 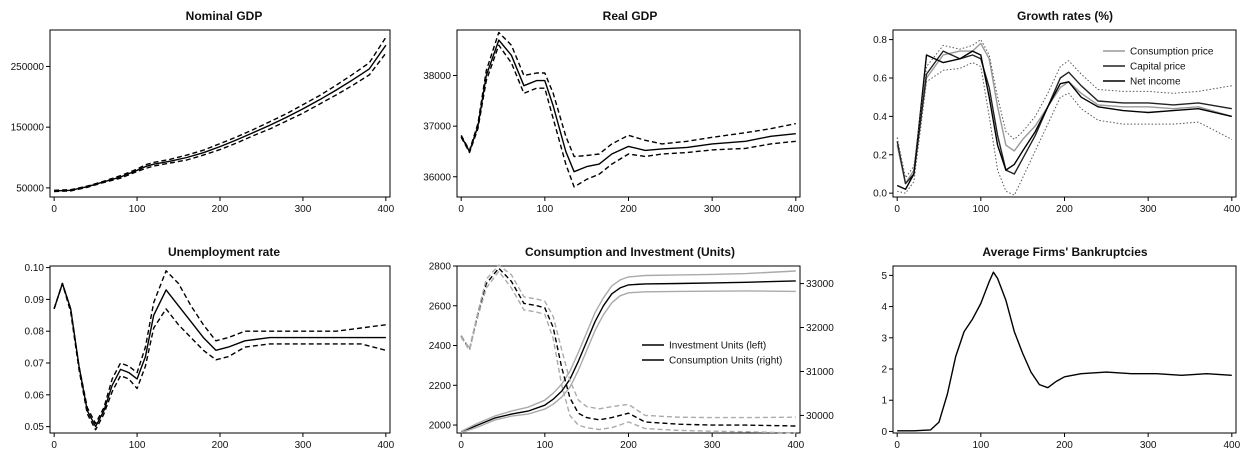 What do you see at coordinates (437, 177) in the screenshot?
I see `y-tick-label: 36000` at bounding box center [437, 177].